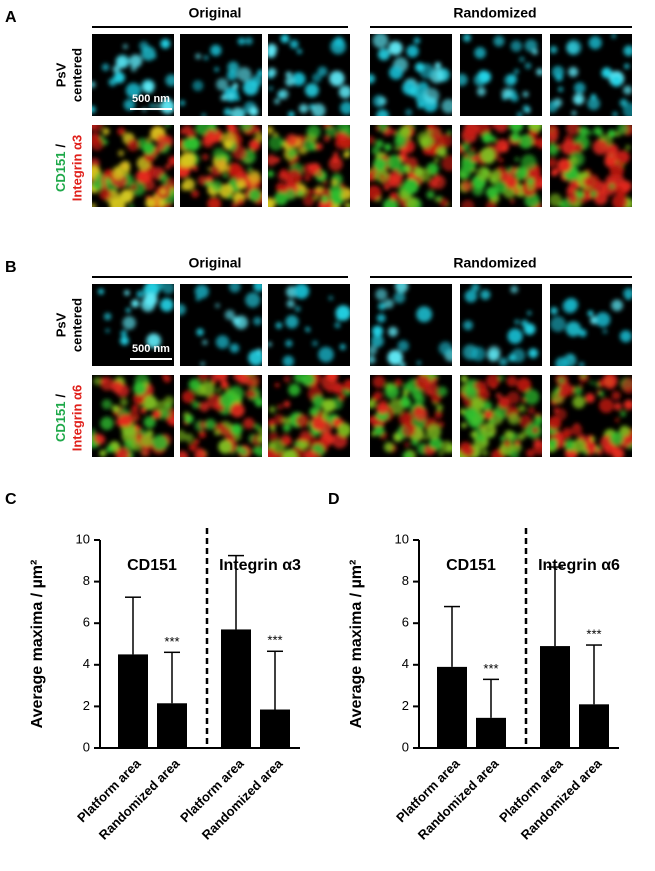  I want to click on row-label-red: Integrin α6, so click(76, 418).